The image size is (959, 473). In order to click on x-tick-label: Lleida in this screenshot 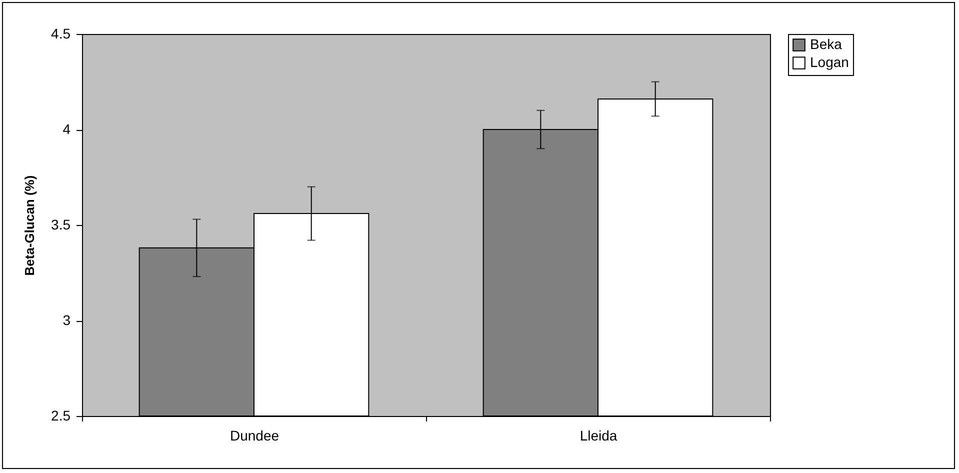, I will do `click(599, 436)`.